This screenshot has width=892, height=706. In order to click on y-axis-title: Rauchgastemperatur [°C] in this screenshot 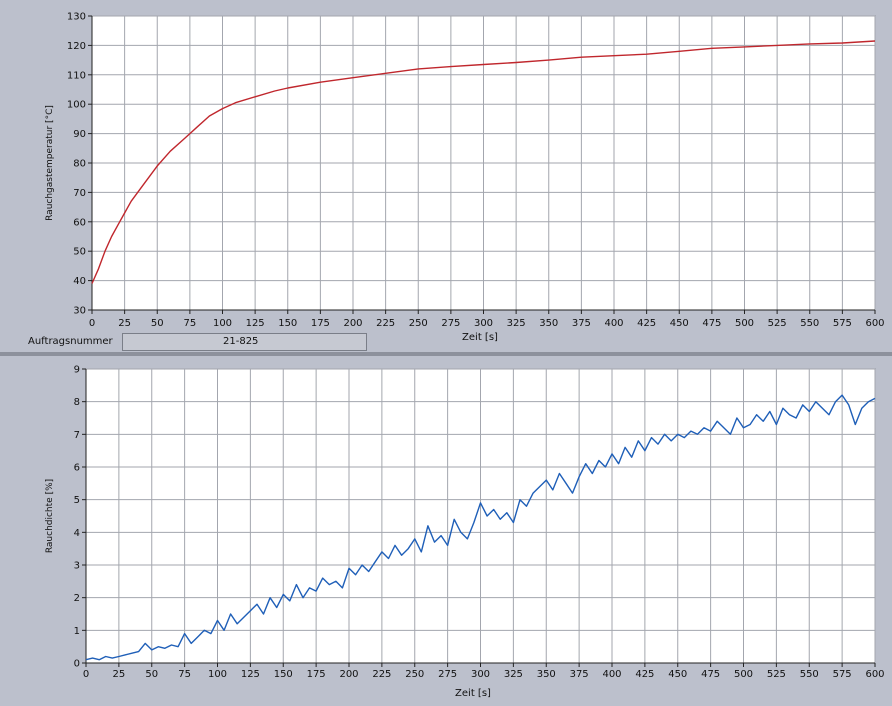, I will do `click(50, 163)`.